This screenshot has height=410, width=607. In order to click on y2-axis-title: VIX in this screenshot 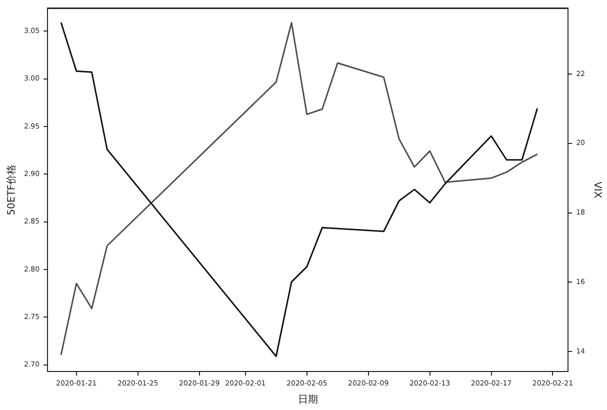, I will do `click(596, 190)`.